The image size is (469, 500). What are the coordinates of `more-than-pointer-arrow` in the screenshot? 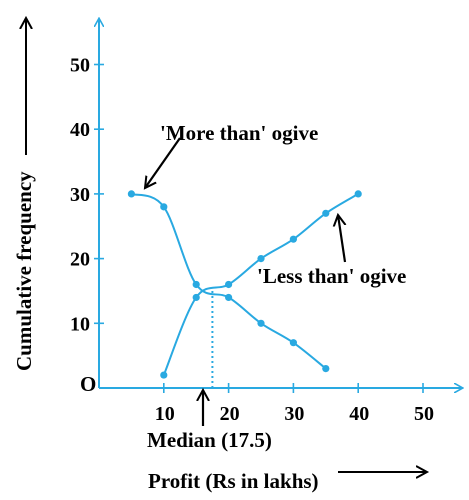 It's located at (163, 162).